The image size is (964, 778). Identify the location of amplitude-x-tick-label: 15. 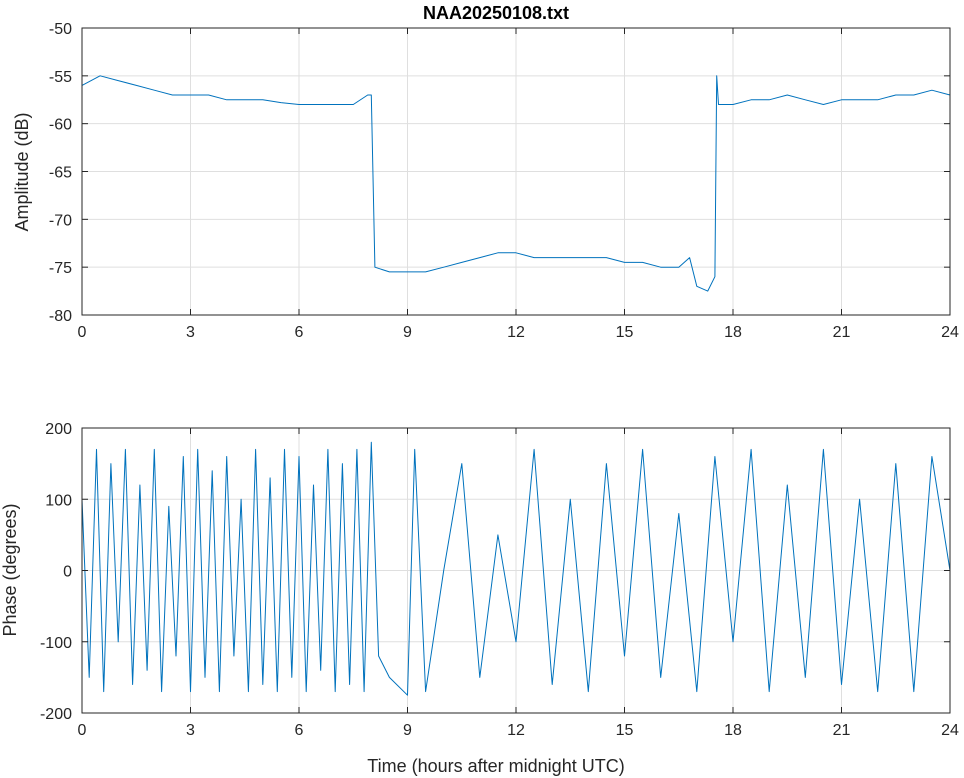
(625, 332).